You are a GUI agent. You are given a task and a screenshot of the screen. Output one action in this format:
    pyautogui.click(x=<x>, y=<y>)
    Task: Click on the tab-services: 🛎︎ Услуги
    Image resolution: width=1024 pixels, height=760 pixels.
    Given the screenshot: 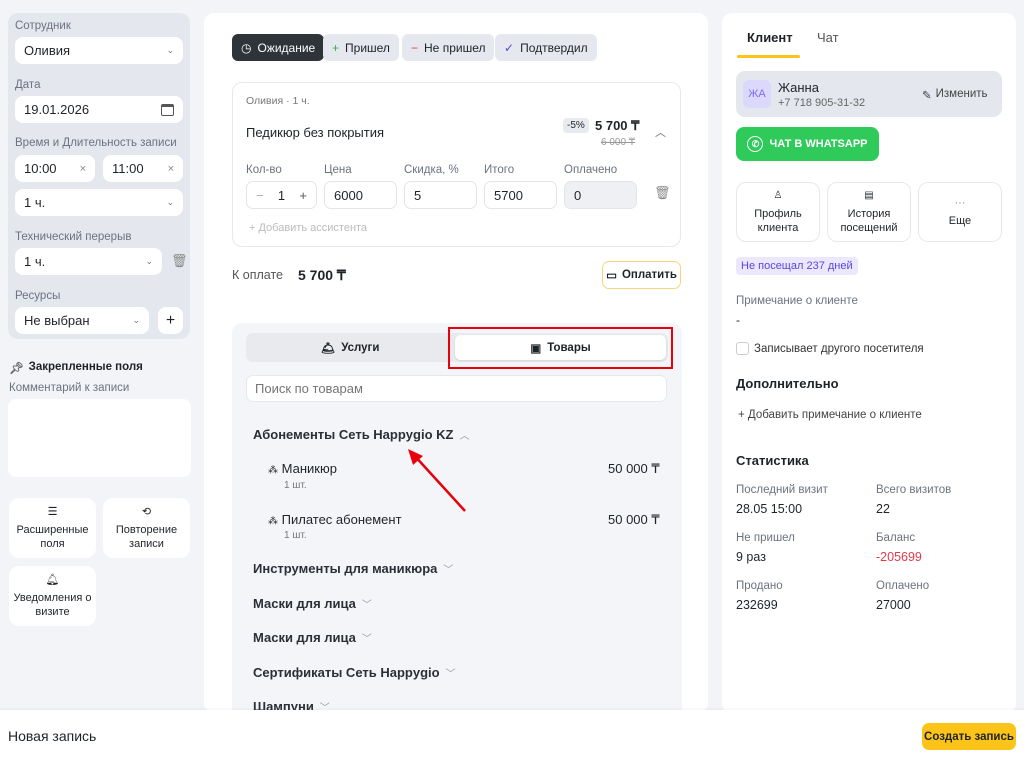 What is the action you would take?
    pyautogui.click(x=350, y=347)
    